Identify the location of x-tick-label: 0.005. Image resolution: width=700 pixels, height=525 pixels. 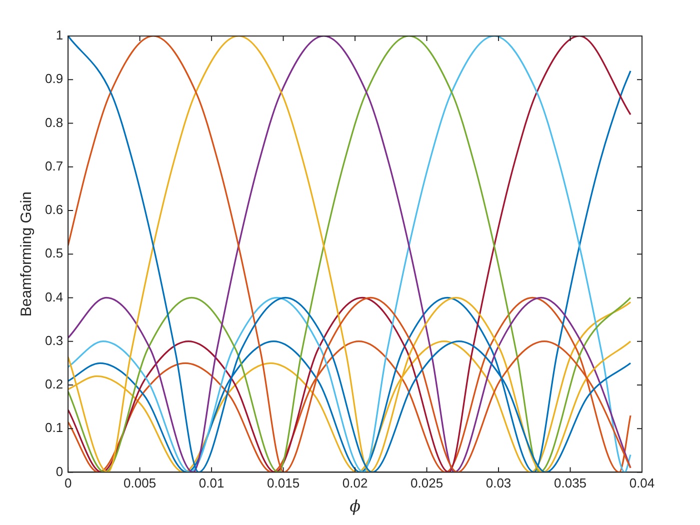
(140, 483).